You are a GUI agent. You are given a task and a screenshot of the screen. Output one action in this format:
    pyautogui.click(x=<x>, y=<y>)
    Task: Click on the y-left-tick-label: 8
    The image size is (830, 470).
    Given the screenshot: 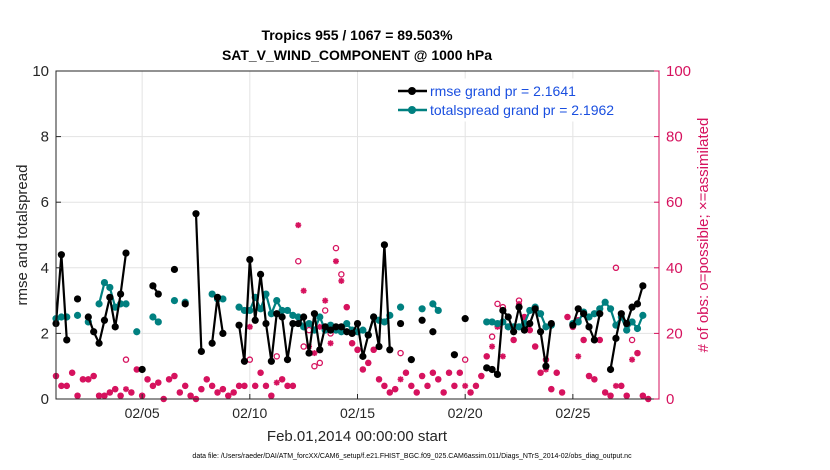 What is the action you would take?
    pyautogui.click(x=45, y=137)
    